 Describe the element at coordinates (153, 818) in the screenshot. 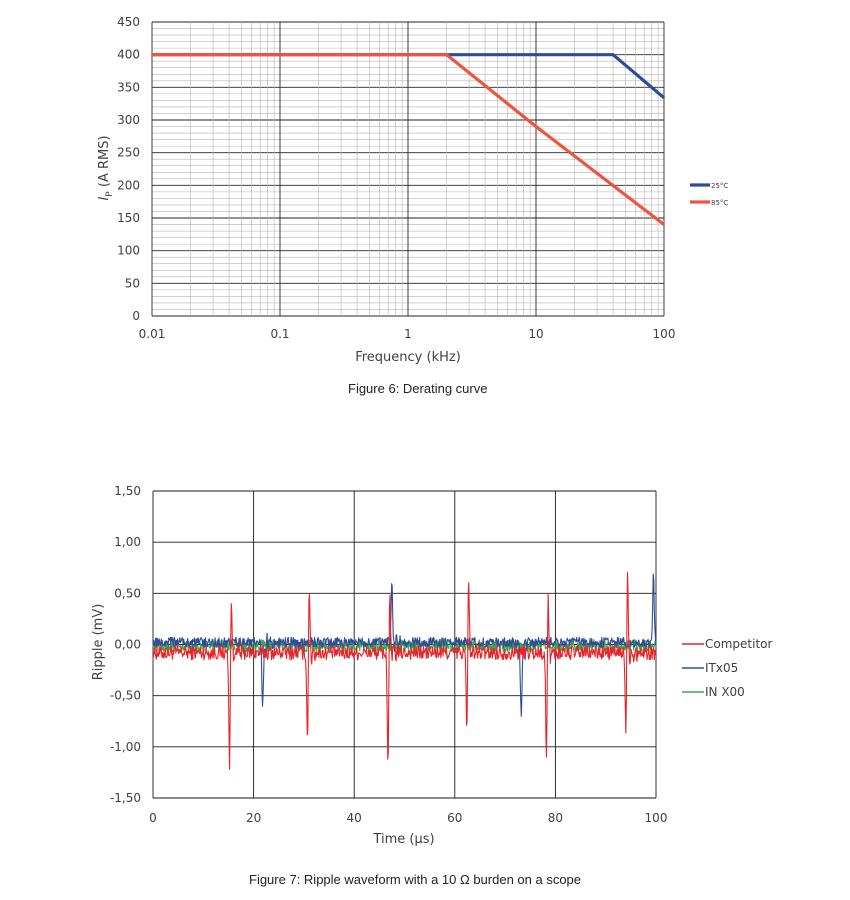

I see `x-tick-label: 0` at that location.